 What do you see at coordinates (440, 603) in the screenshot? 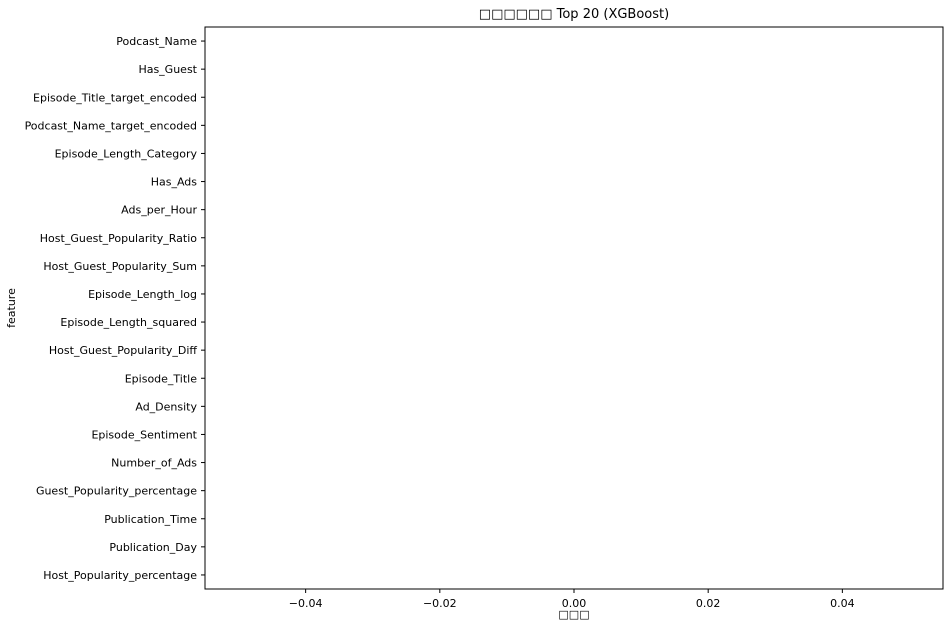
I see `x-tick-label: −0.02` at bounding box center [440, 603].